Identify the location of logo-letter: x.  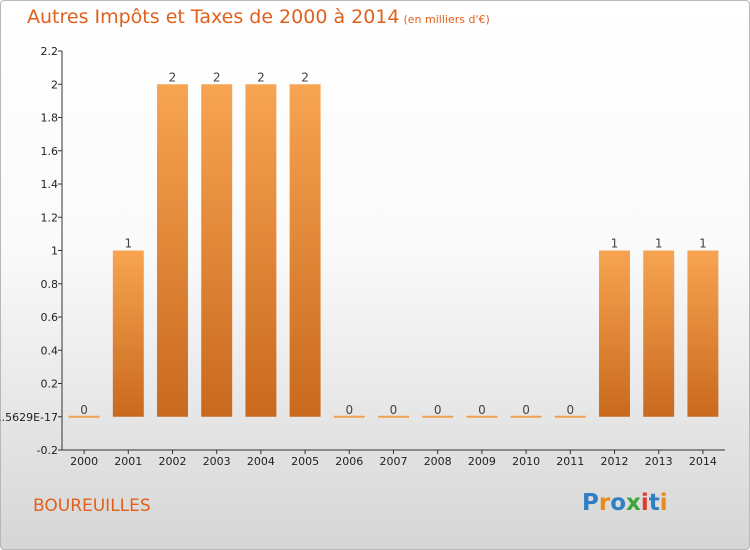
(633, 503).